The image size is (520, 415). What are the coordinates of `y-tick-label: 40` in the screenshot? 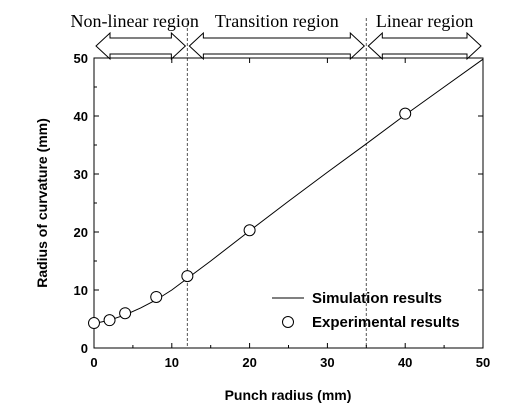 It's located at (81, 116).